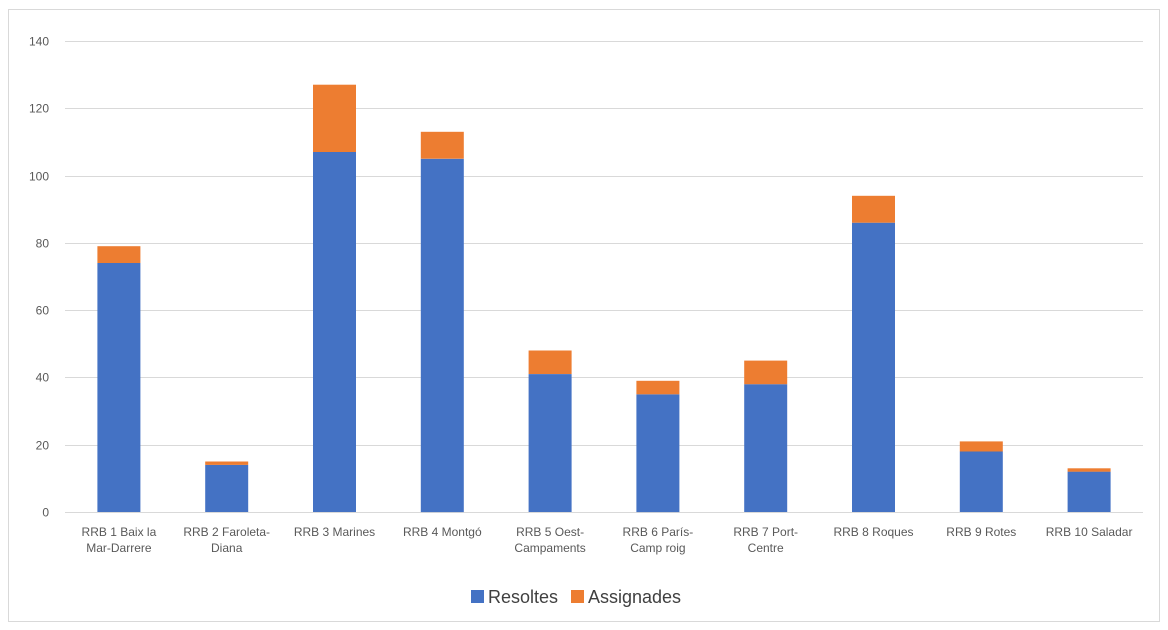 The height and width of the screenshot is (630, 1168). What do you see at coordinates (657, 548) in the screenshot?
I see `x-tick-label-line: Camp roig` at bounding box center [657, 548].